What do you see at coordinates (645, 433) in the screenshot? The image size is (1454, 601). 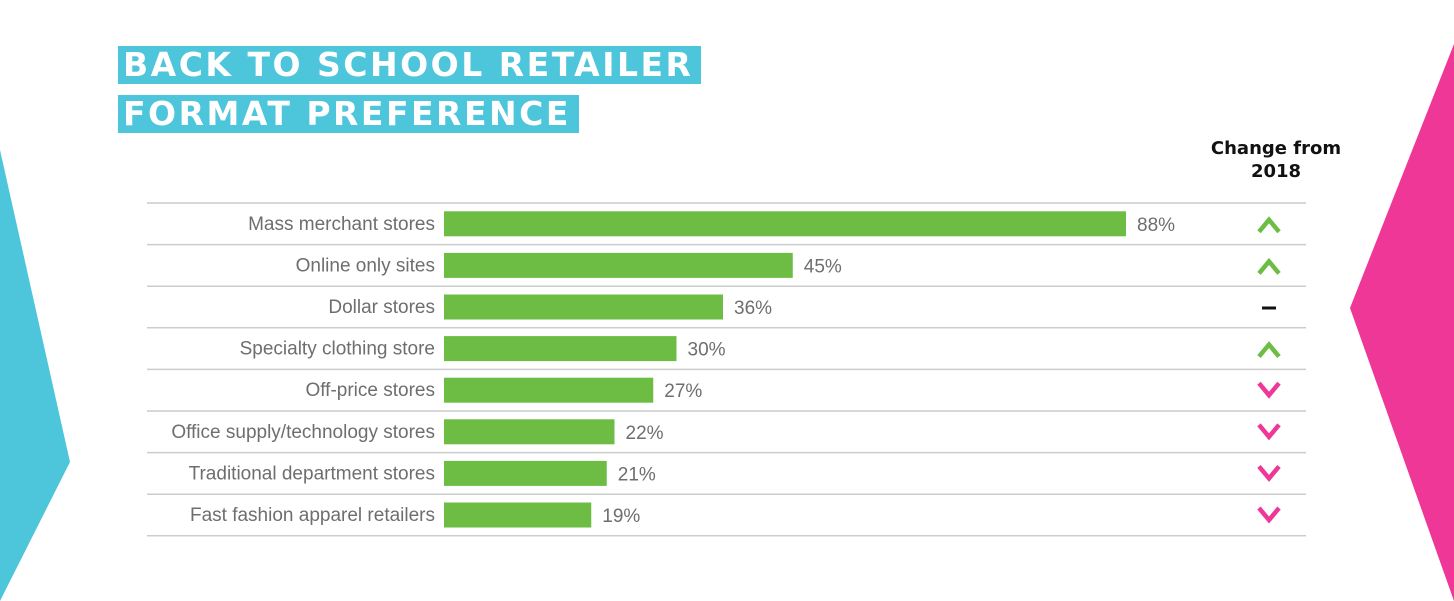 I see `value-label: 22%` at bounding box center [645, 433].